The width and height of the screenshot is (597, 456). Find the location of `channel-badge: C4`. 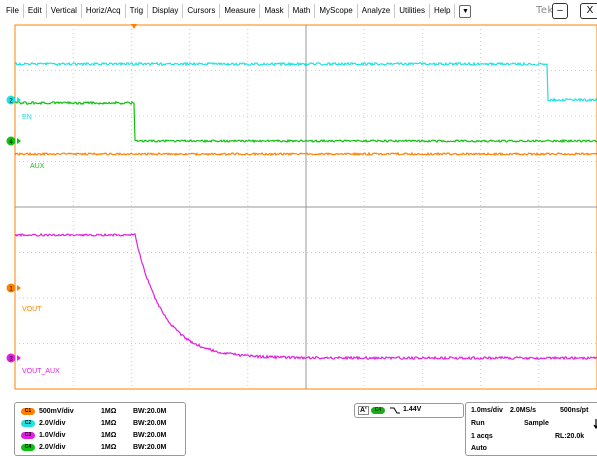

channel-badge: C4 is located at coordinates (28, 447).